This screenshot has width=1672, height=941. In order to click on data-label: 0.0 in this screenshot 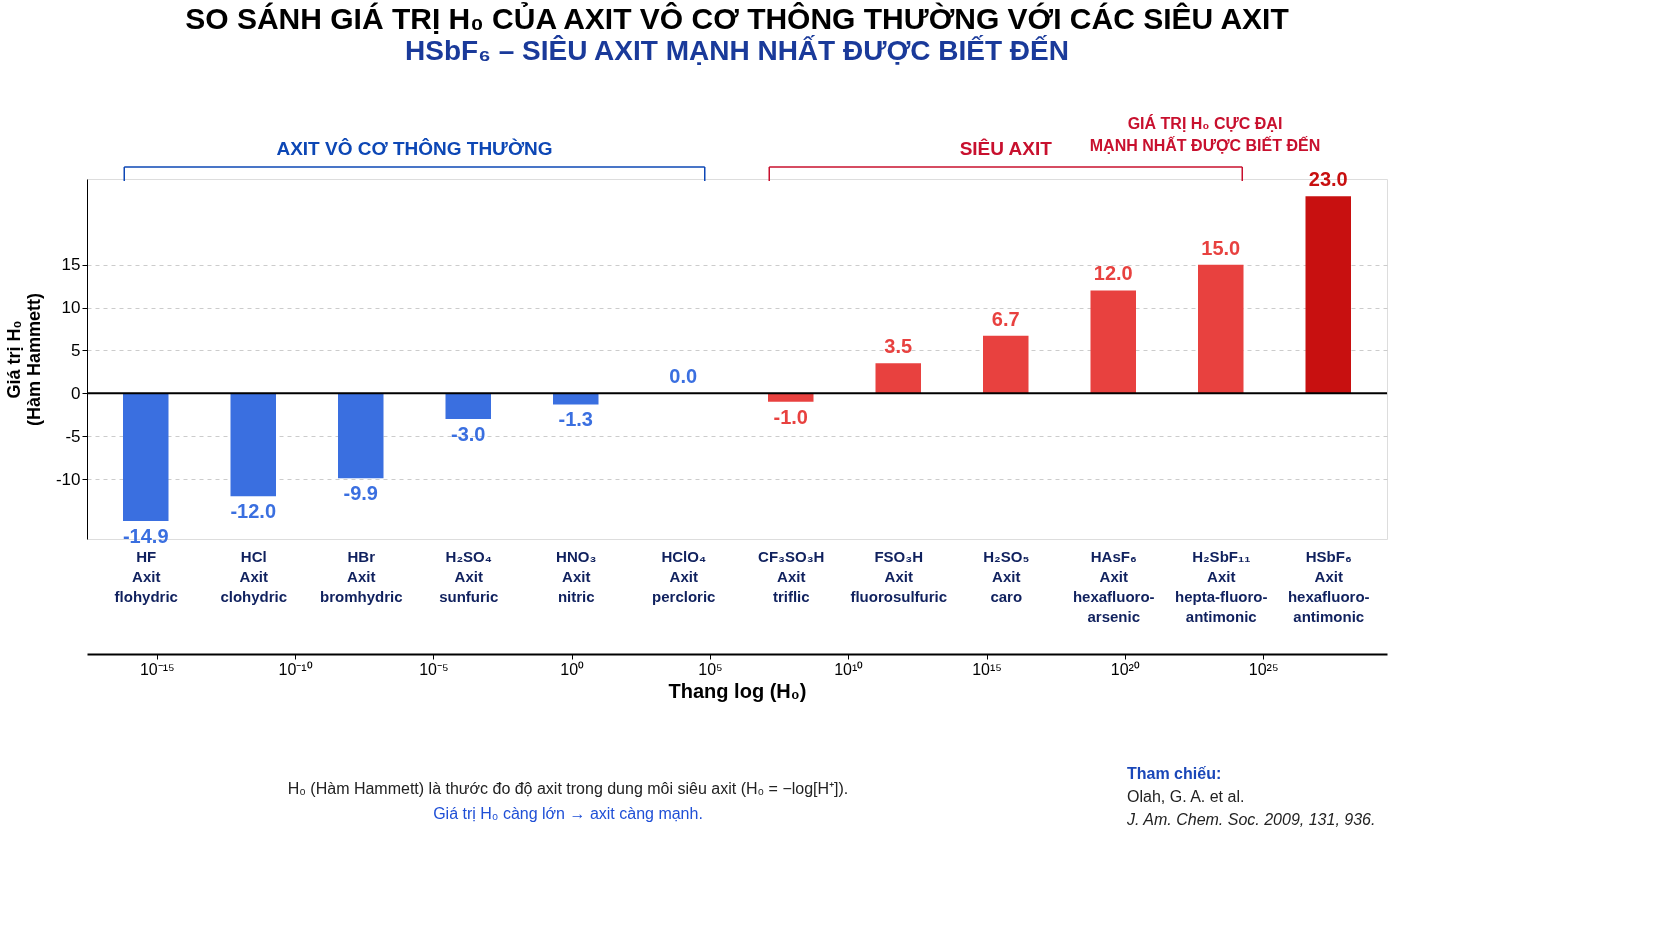, I will do `click(683, 376)`.